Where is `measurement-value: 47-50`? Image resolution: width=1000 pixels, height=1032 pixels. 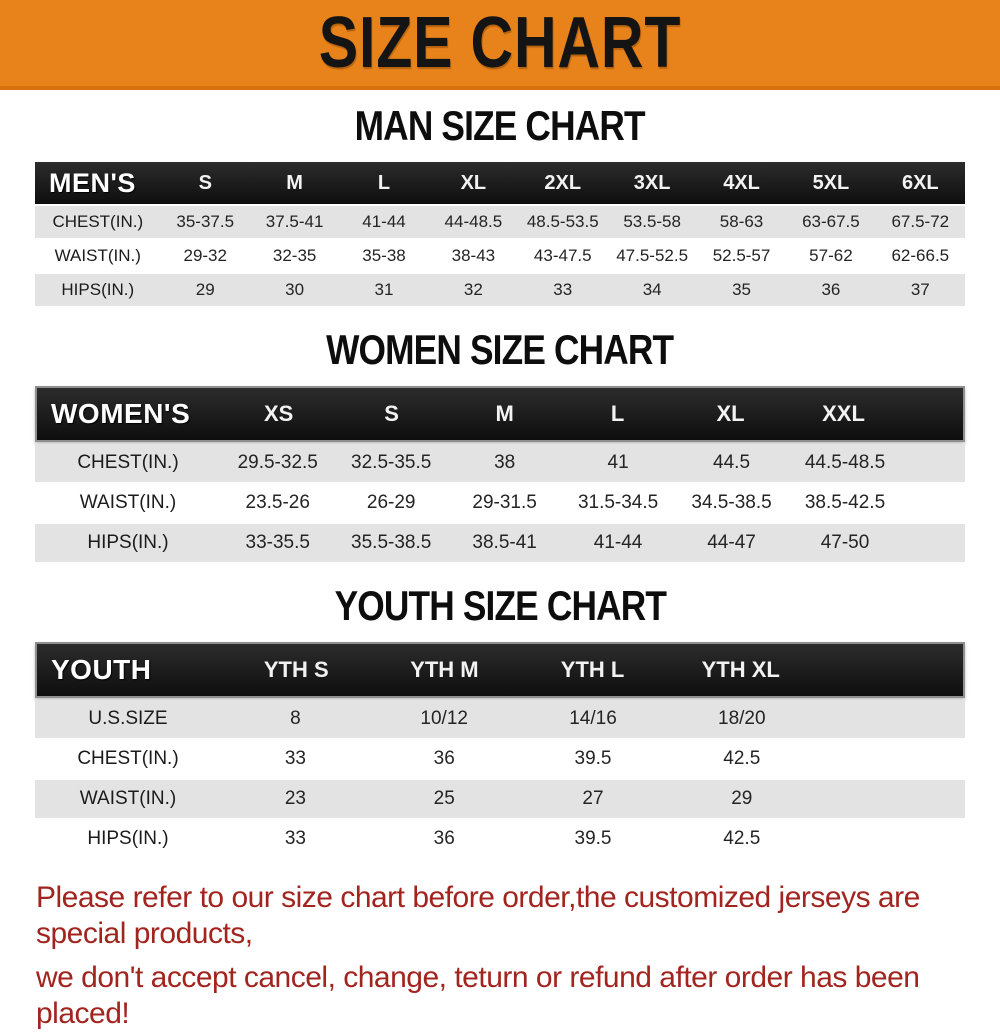
measurement-value: 47-50 is located at coordinates (845, 543).